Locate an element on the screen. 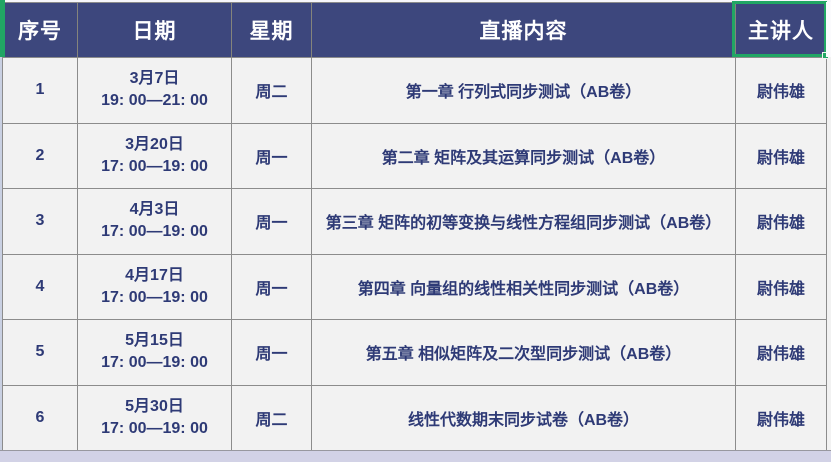 The image size is (831, 462). bottom-partial-row is located at coordinates (415, 456).